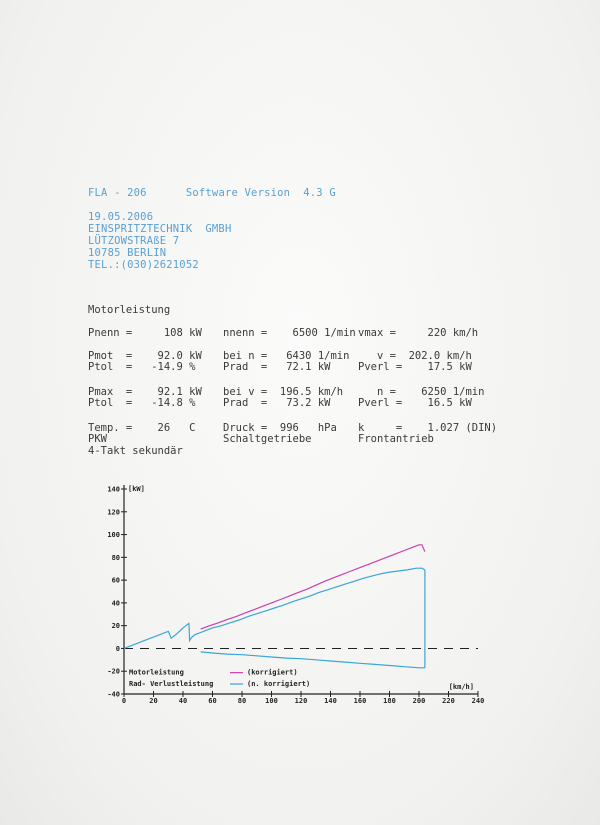  I want to click on series-line-motor, so click(313, 587).